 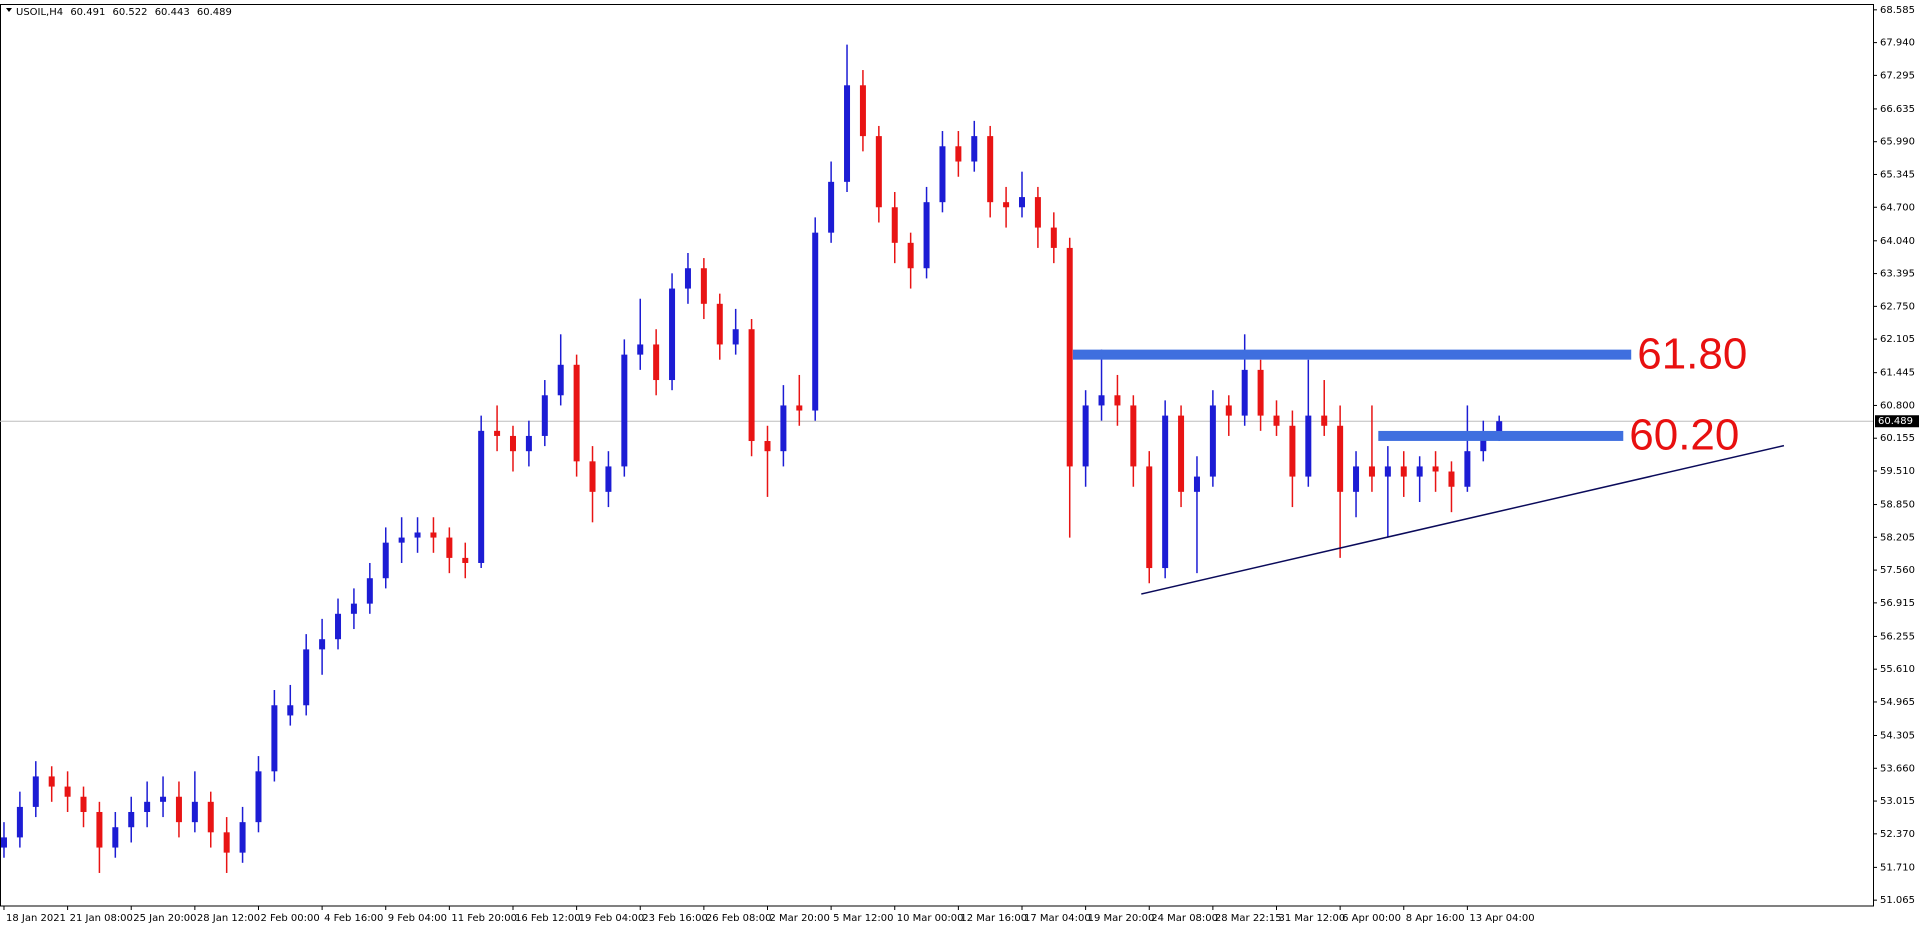 What do you see at coordinates (1897, 43) in the screenshot?
I see `y-tick-label: 67.940` at bounding box center [1897, 43].